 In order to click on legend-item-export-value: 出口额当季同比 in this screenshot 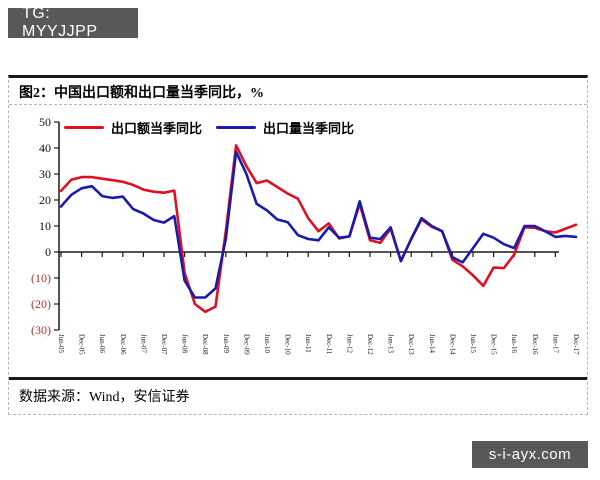, I will do `click(133, 127)`.